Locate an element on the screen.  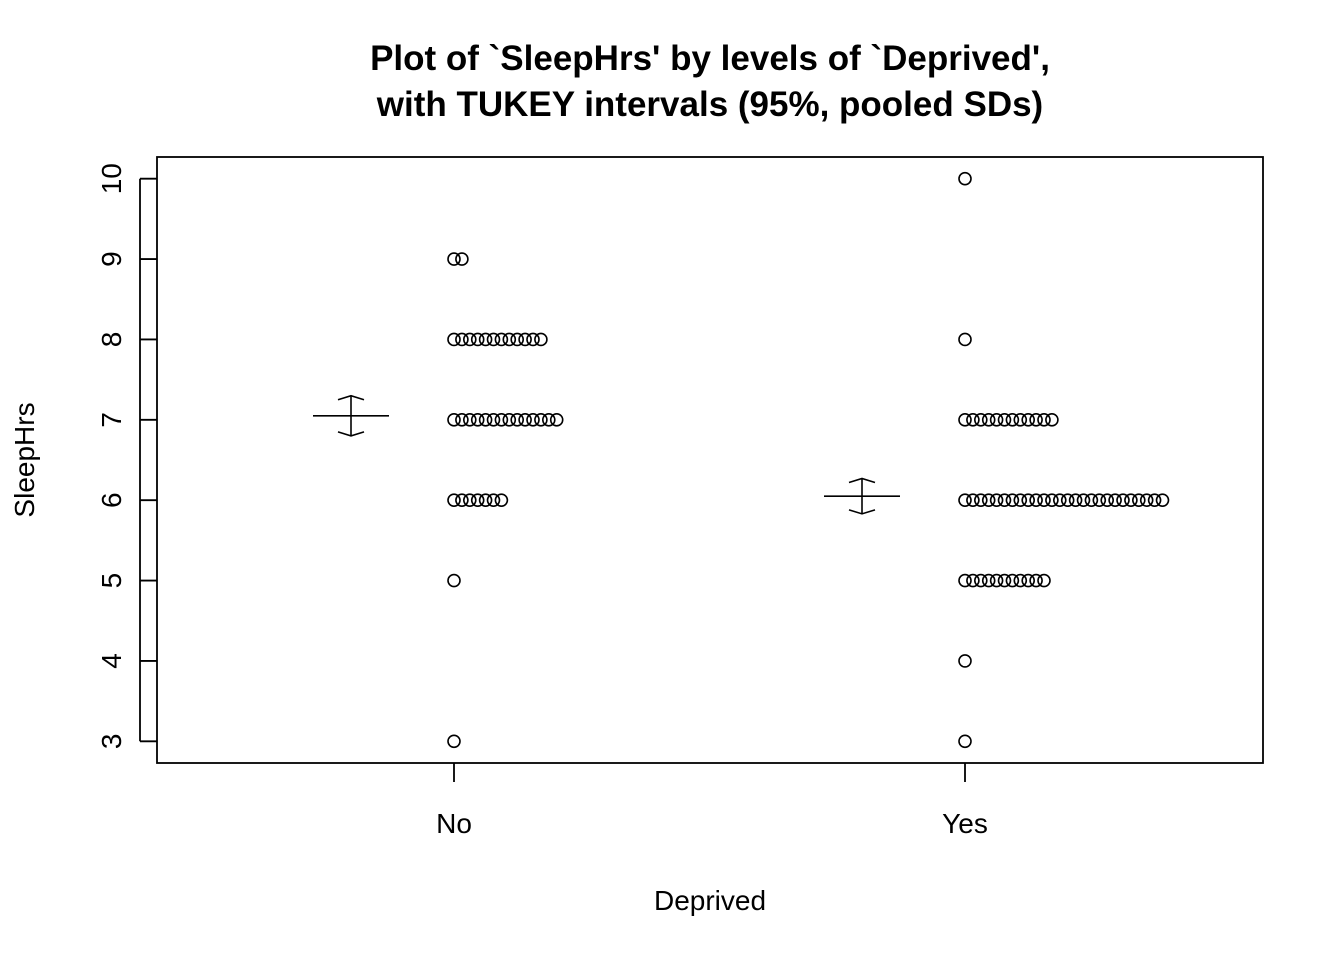
y-tick-label: 6 is located at coordinates (111, 500).